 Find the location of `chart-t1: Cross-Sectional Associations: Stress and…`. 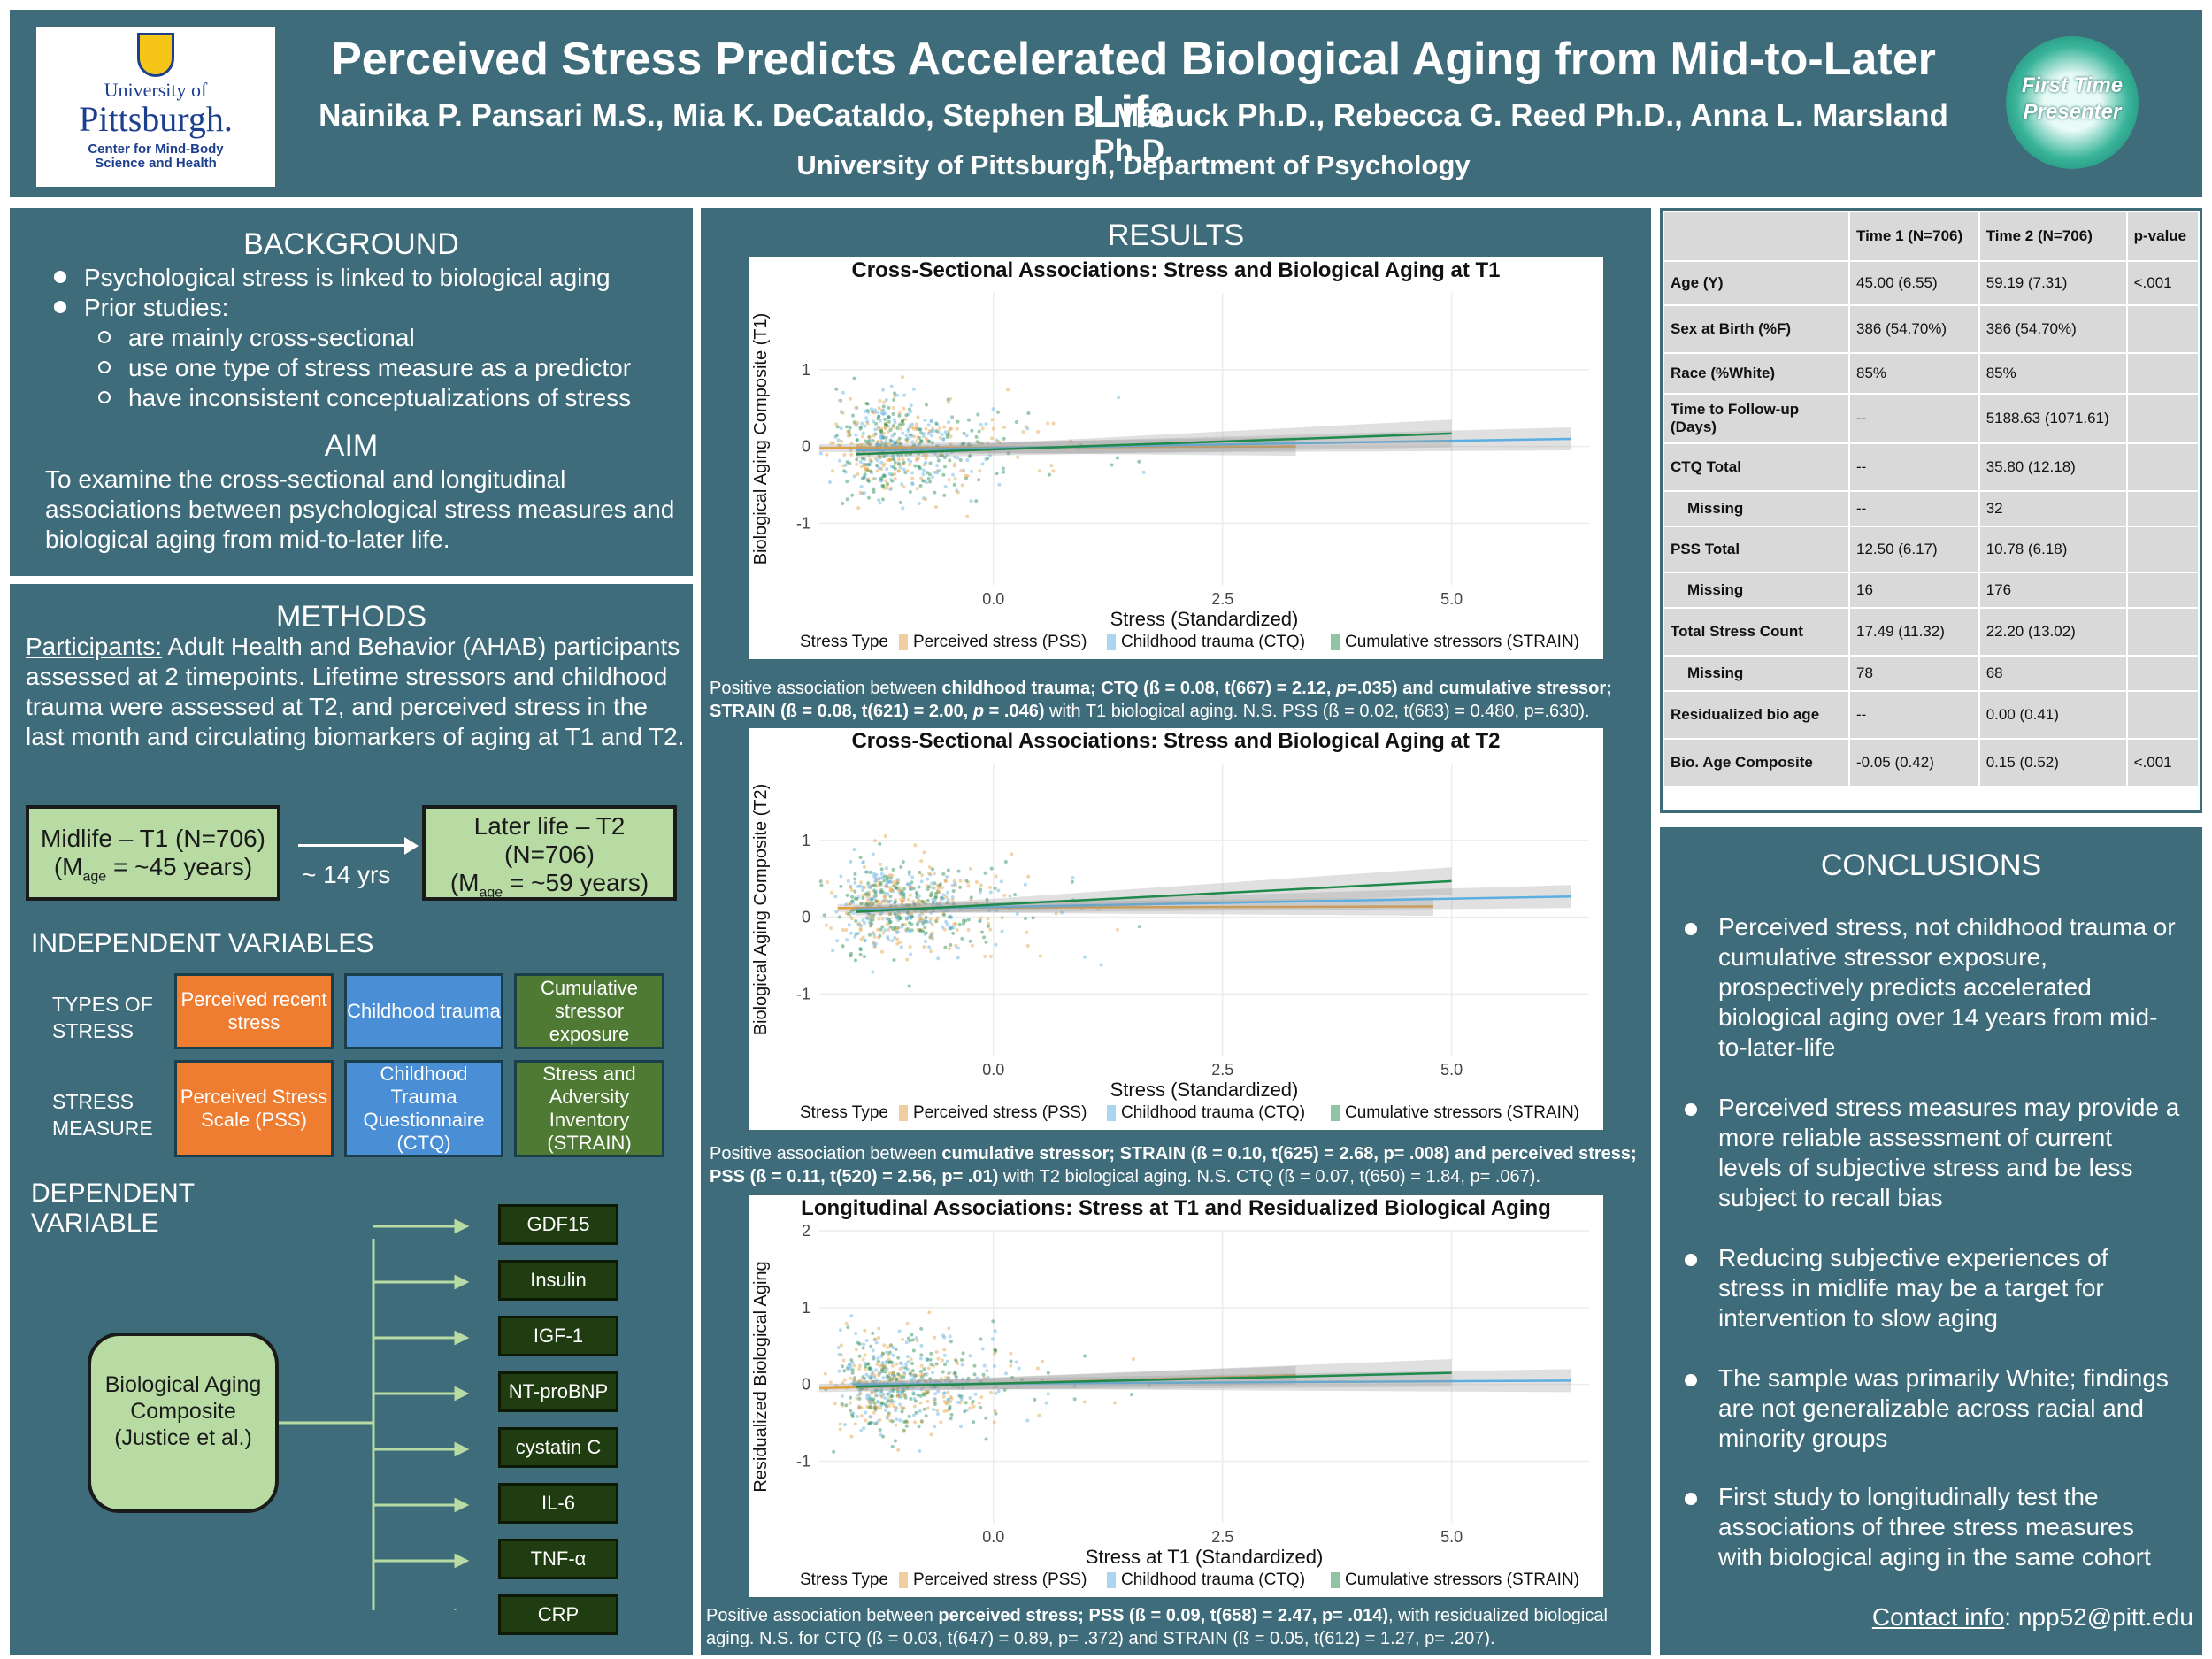

chart-t1: Cross-Sectional Associations: Stress and… is located at coordinates (1176, 458).